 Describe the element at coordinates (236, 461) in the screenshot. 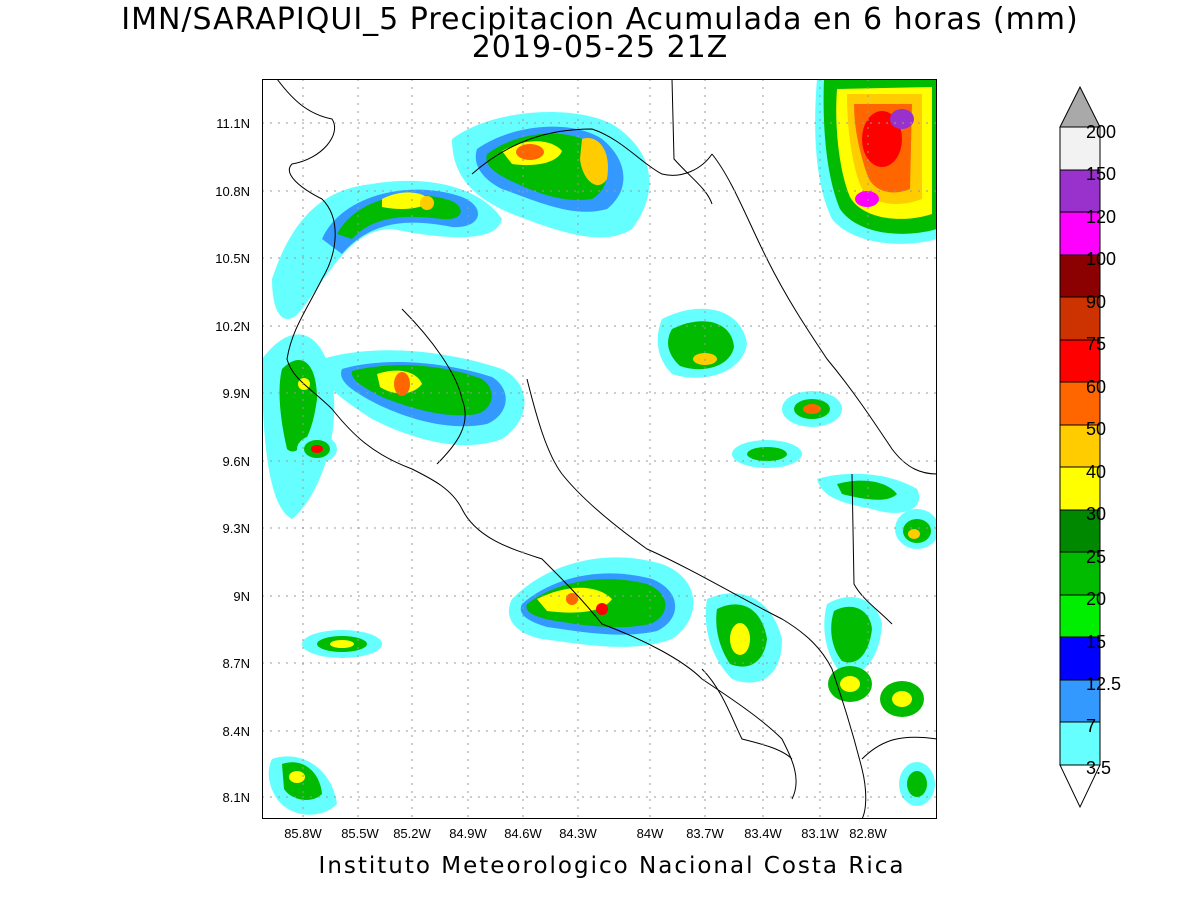

I see `y-tick-label: 9.6N` at that location.